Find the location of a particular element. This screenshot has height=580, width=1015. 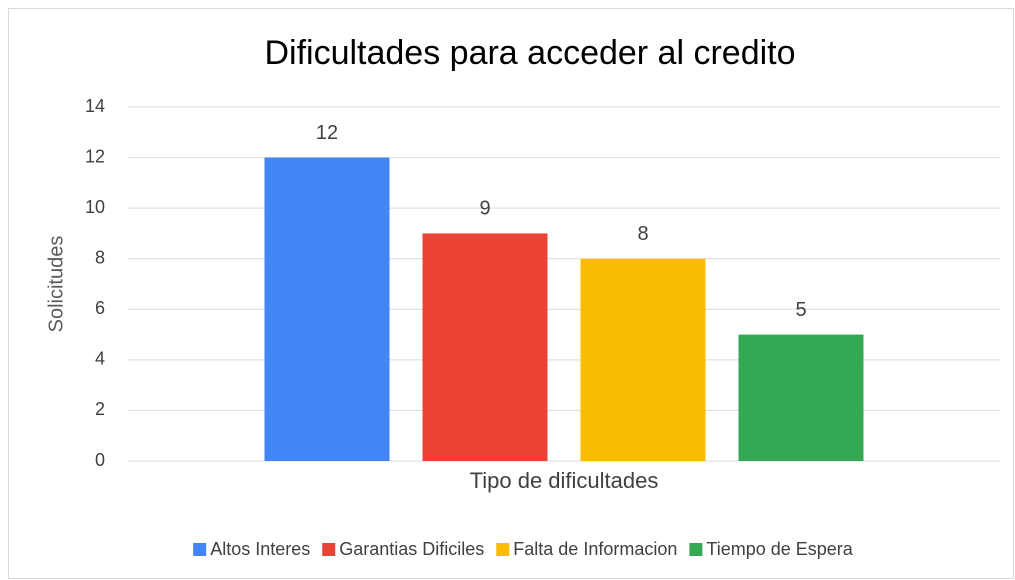

y-tick-label: 0 is located at coordinates (100, 460).